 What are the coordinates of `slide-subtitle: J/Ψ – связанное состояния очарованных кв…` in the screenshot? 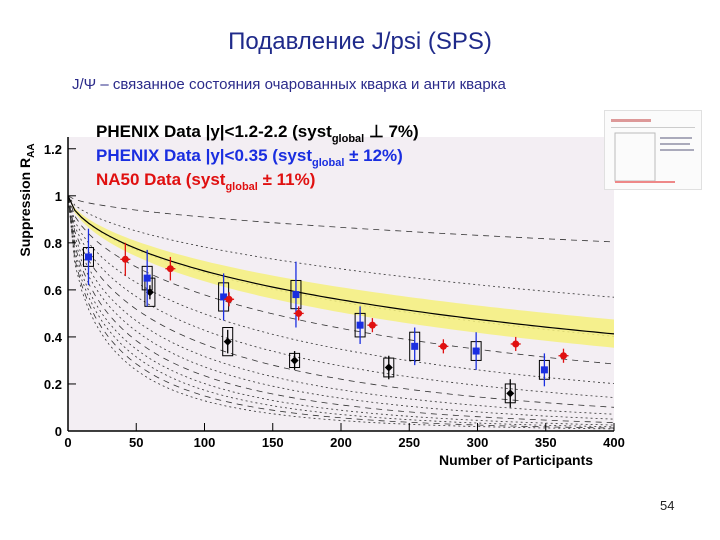 It's located at (289, 84).